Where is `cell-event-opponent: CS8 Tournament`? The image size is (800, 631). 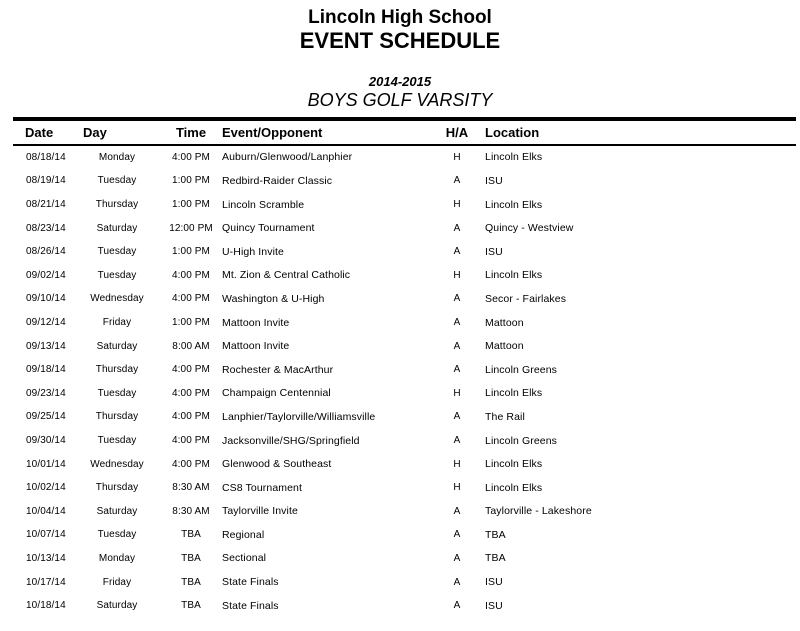 cell-event-opponent: CS8 Tournament is located at coordinates (262, 487).